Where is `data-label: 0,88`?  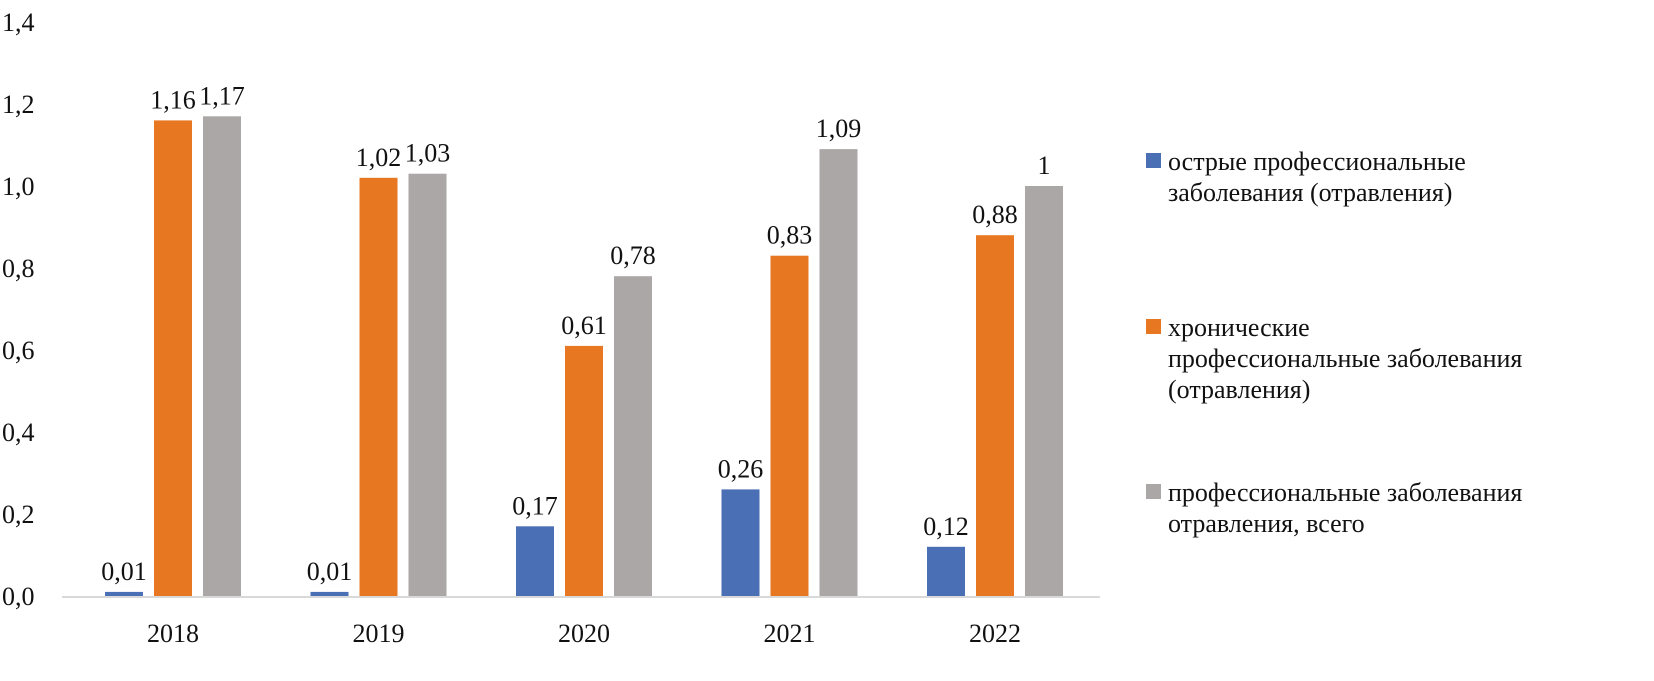 data-label: 0,88 is located at coordinates (995, 214).